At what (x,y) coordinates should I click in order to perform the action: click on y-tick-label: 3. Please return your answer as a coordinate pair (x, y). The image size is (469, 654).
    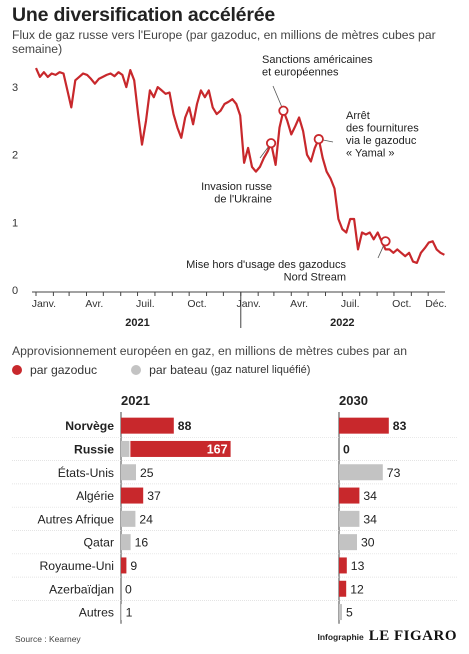
    Looking at the image, I should click on (15, 88).